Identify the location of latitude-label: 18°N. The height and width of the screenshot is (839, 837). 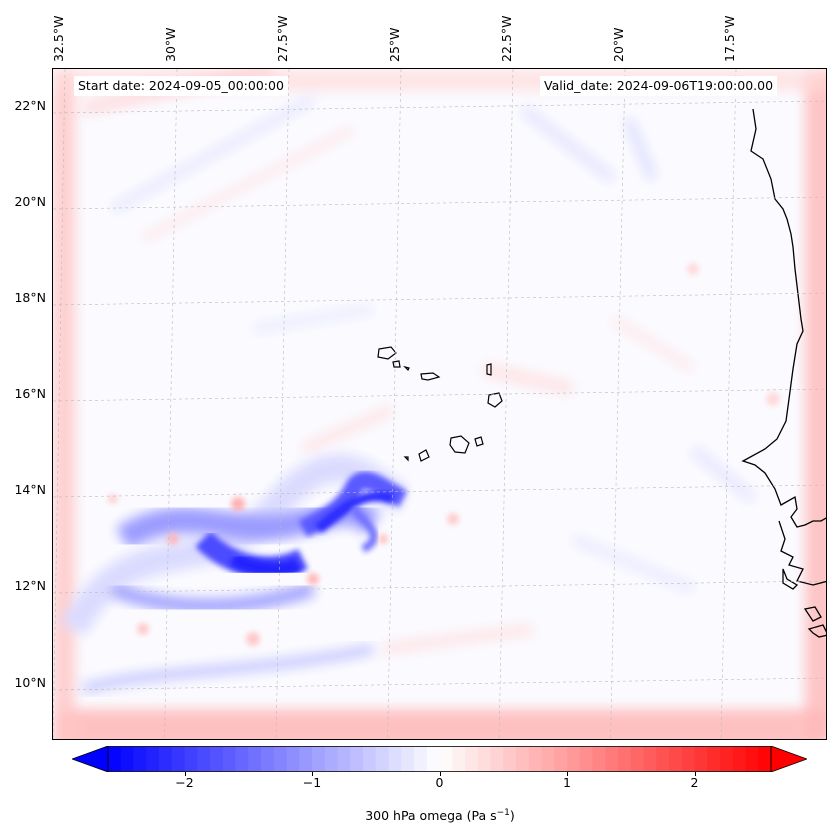
(30, 297).